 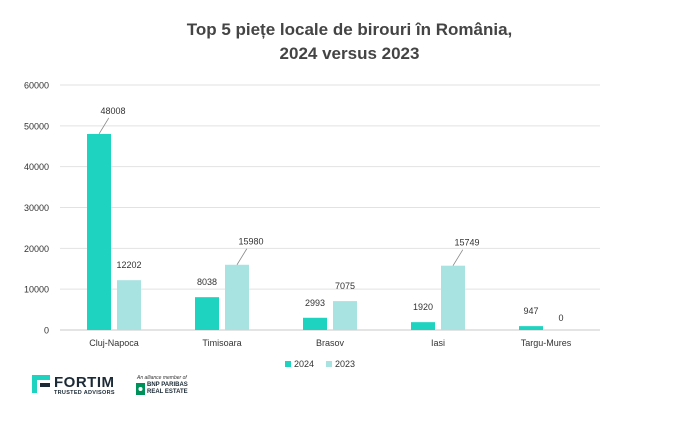 What do you see at coordinates (41, 384) in the screenshot?
I see `fortim-logo-icon` at bounding box center [41, 384].